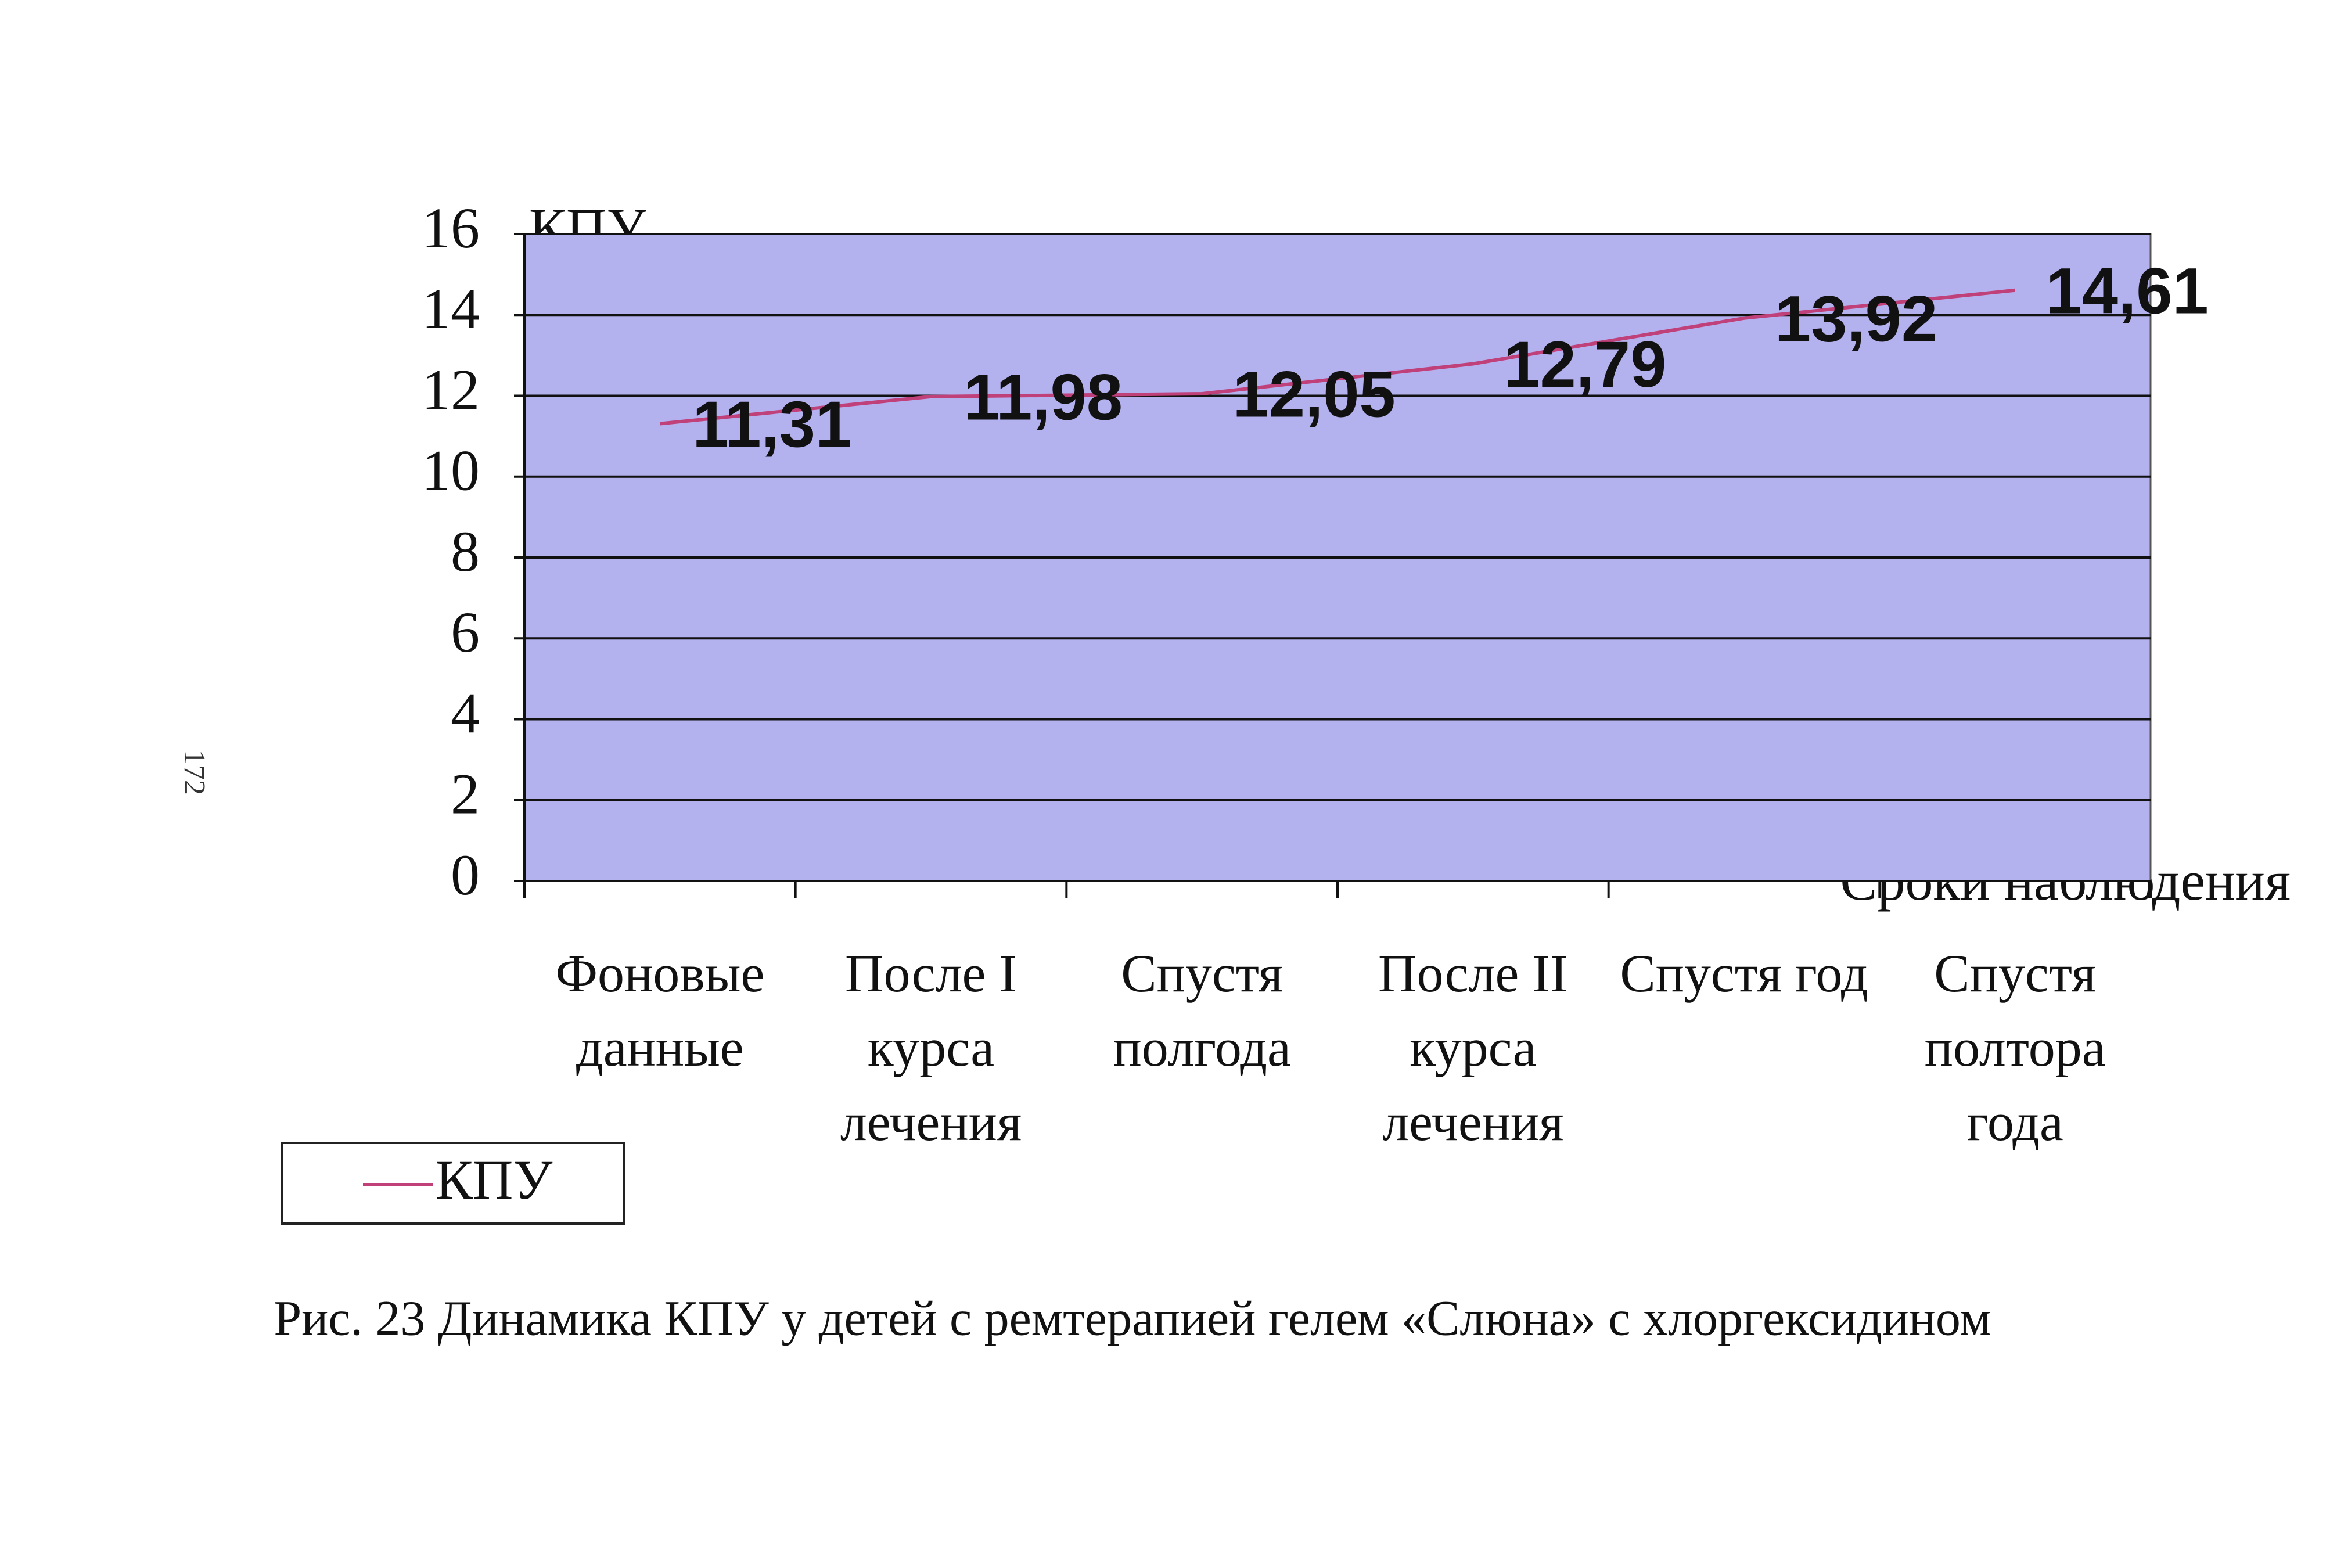  I want to click on y-tick-label: 2, so click(465, 794).